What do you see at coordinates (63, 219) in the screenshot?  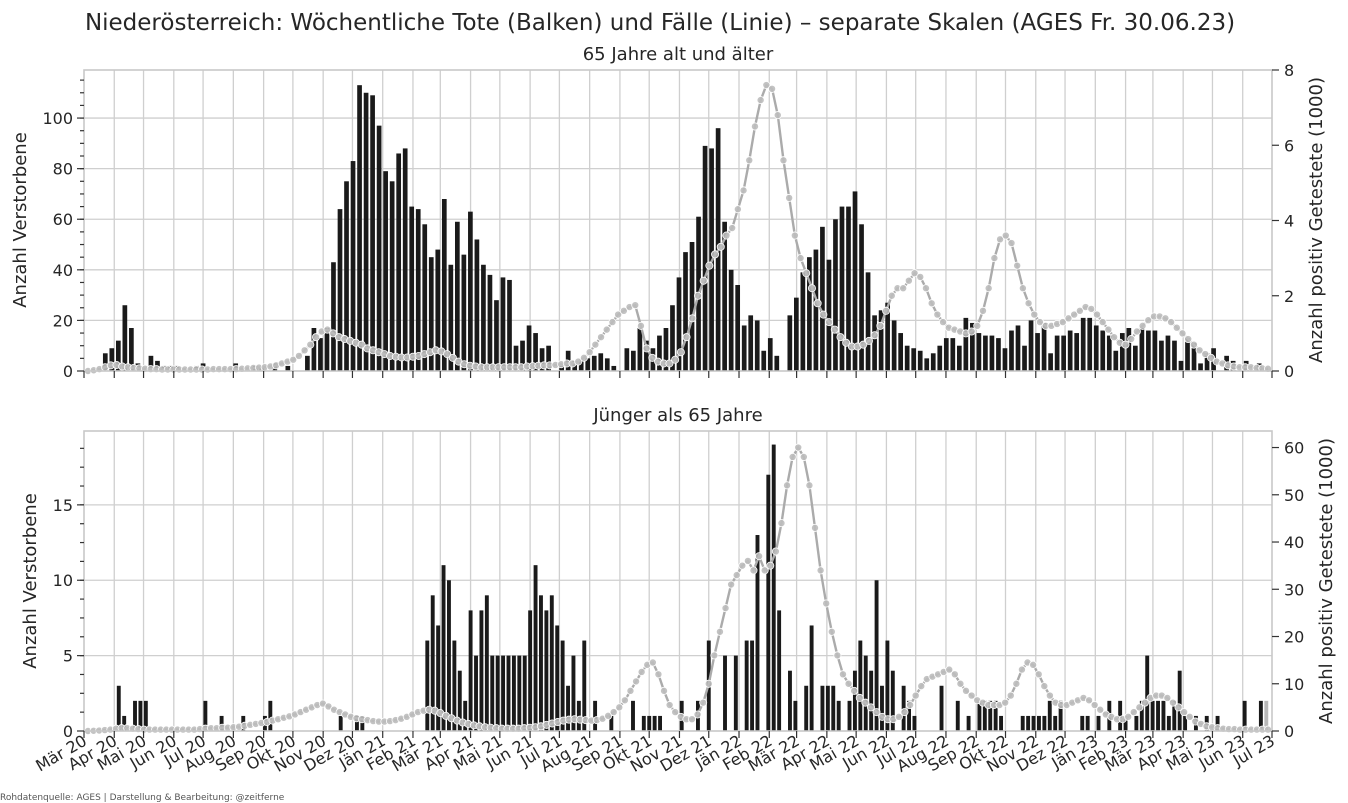 I see `y-tick-label: 60` at bounding box center [63, 219].